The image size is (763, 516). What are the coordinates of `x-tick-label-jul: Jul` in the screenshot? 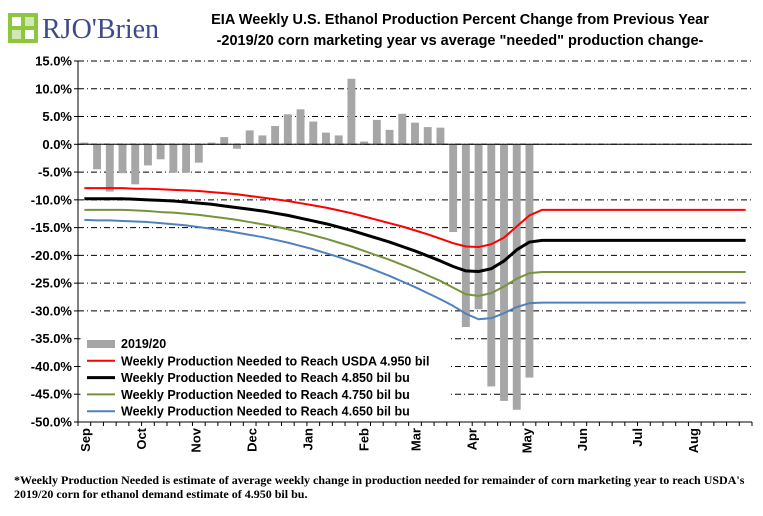 It's located at (637, 437).